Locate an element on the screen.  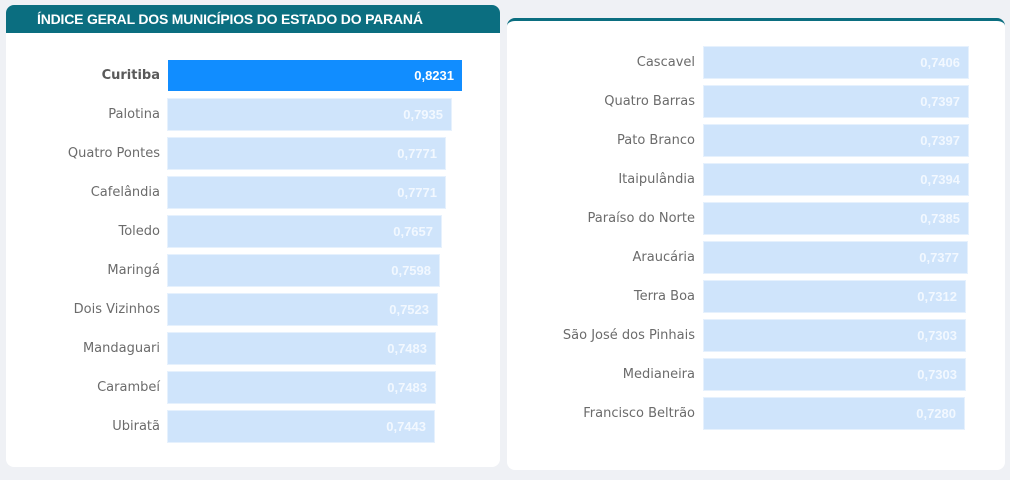
bar-row: Itaipulândia 0,7394 is located at coordinates (756, 183).